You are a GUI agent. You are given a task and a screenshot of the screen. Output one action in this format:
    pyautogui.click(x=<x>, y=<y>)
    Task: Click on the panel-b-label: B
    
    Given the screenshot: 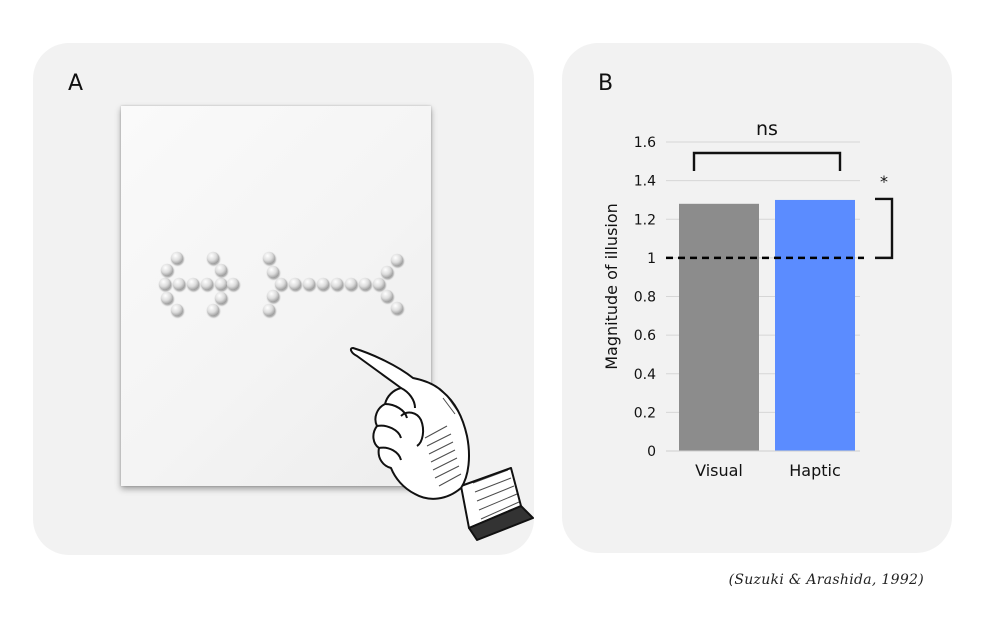 What is the action you would take?
    pyautogui.click(x=606, y=83)
    